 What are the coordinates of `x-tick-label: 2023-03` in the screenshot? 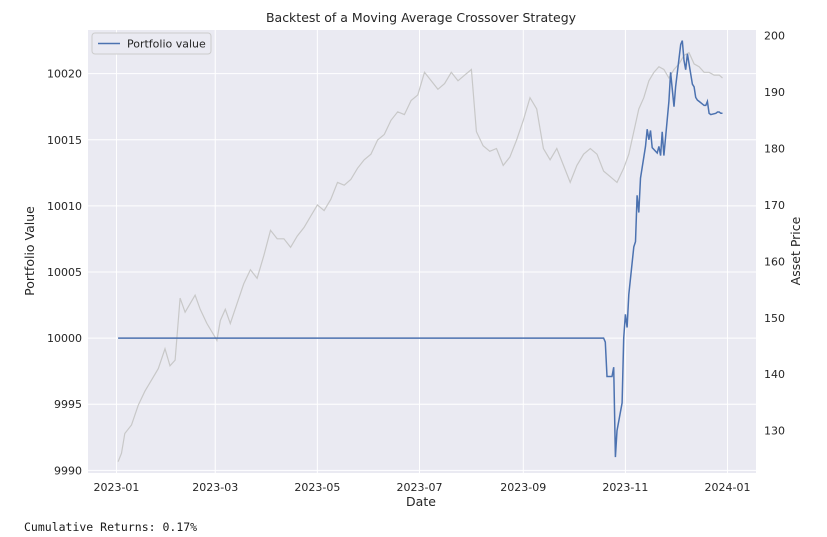 It's located at (215, 487).